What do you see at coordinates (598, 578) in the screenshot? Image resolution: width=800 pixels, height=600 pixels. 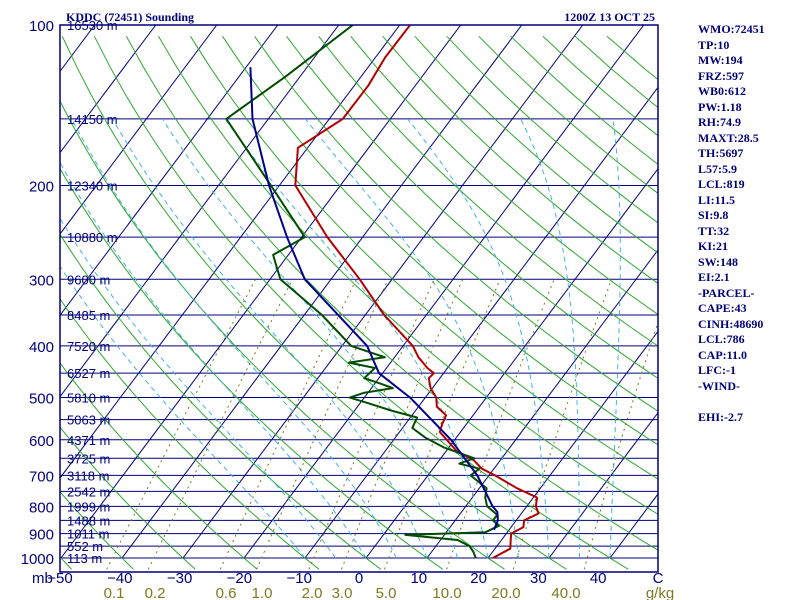 I see `temperature-tick-label: 40` at bounding box center [598, 578].